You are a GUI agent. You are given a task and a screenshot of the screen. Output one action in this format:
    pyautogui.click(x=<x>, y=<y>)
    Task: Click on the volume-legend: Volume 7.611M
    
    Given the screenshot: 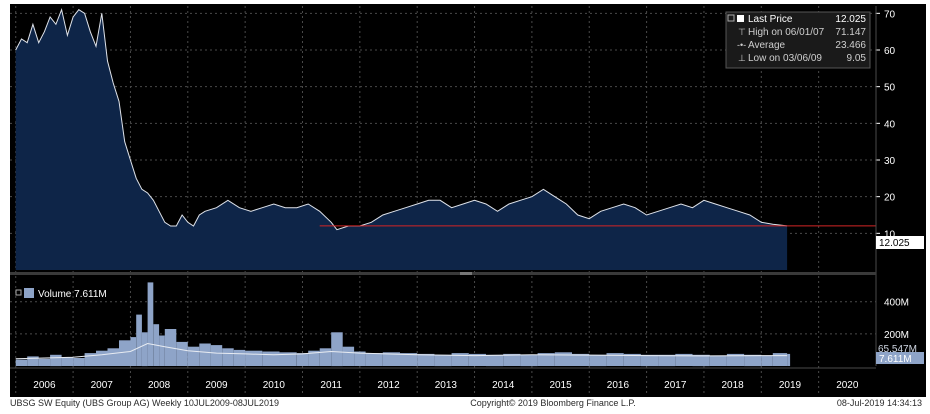 What is the action you would take?
    pyautogui.click(x=61, y=294)
    